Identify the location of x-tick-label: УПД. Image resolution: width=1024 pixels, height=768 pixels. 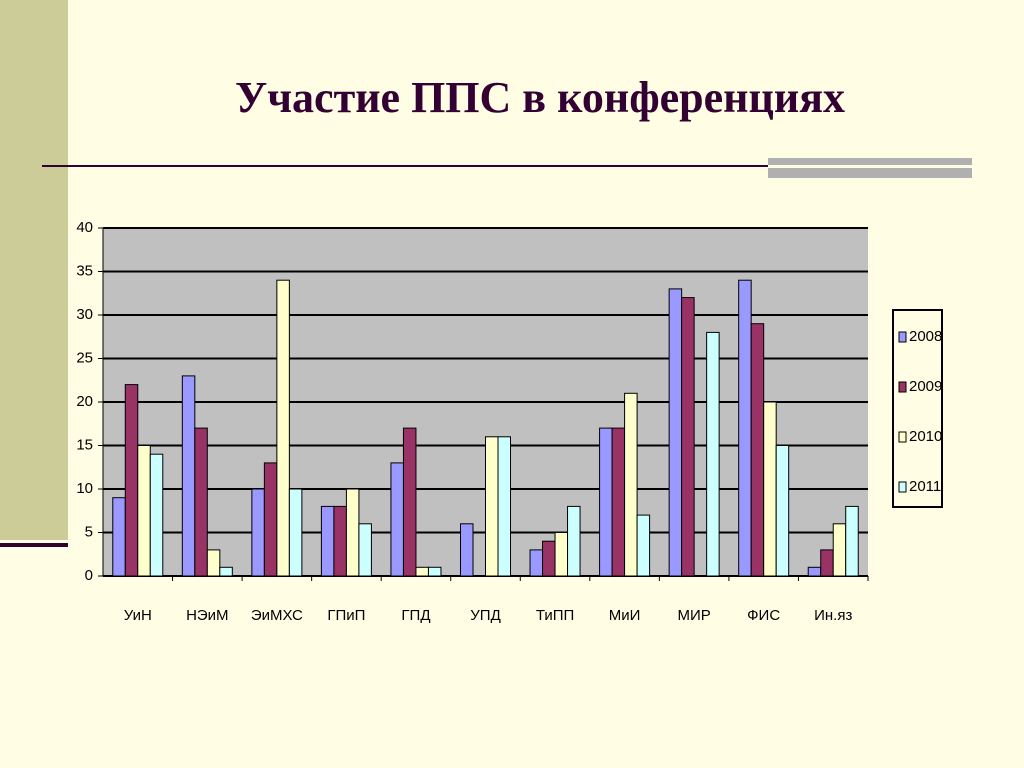
(485, 615).